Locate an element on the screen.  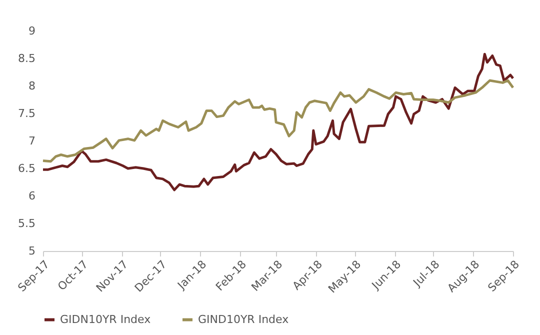
y-tick-label: 8 is located at coordinates (32, 86).